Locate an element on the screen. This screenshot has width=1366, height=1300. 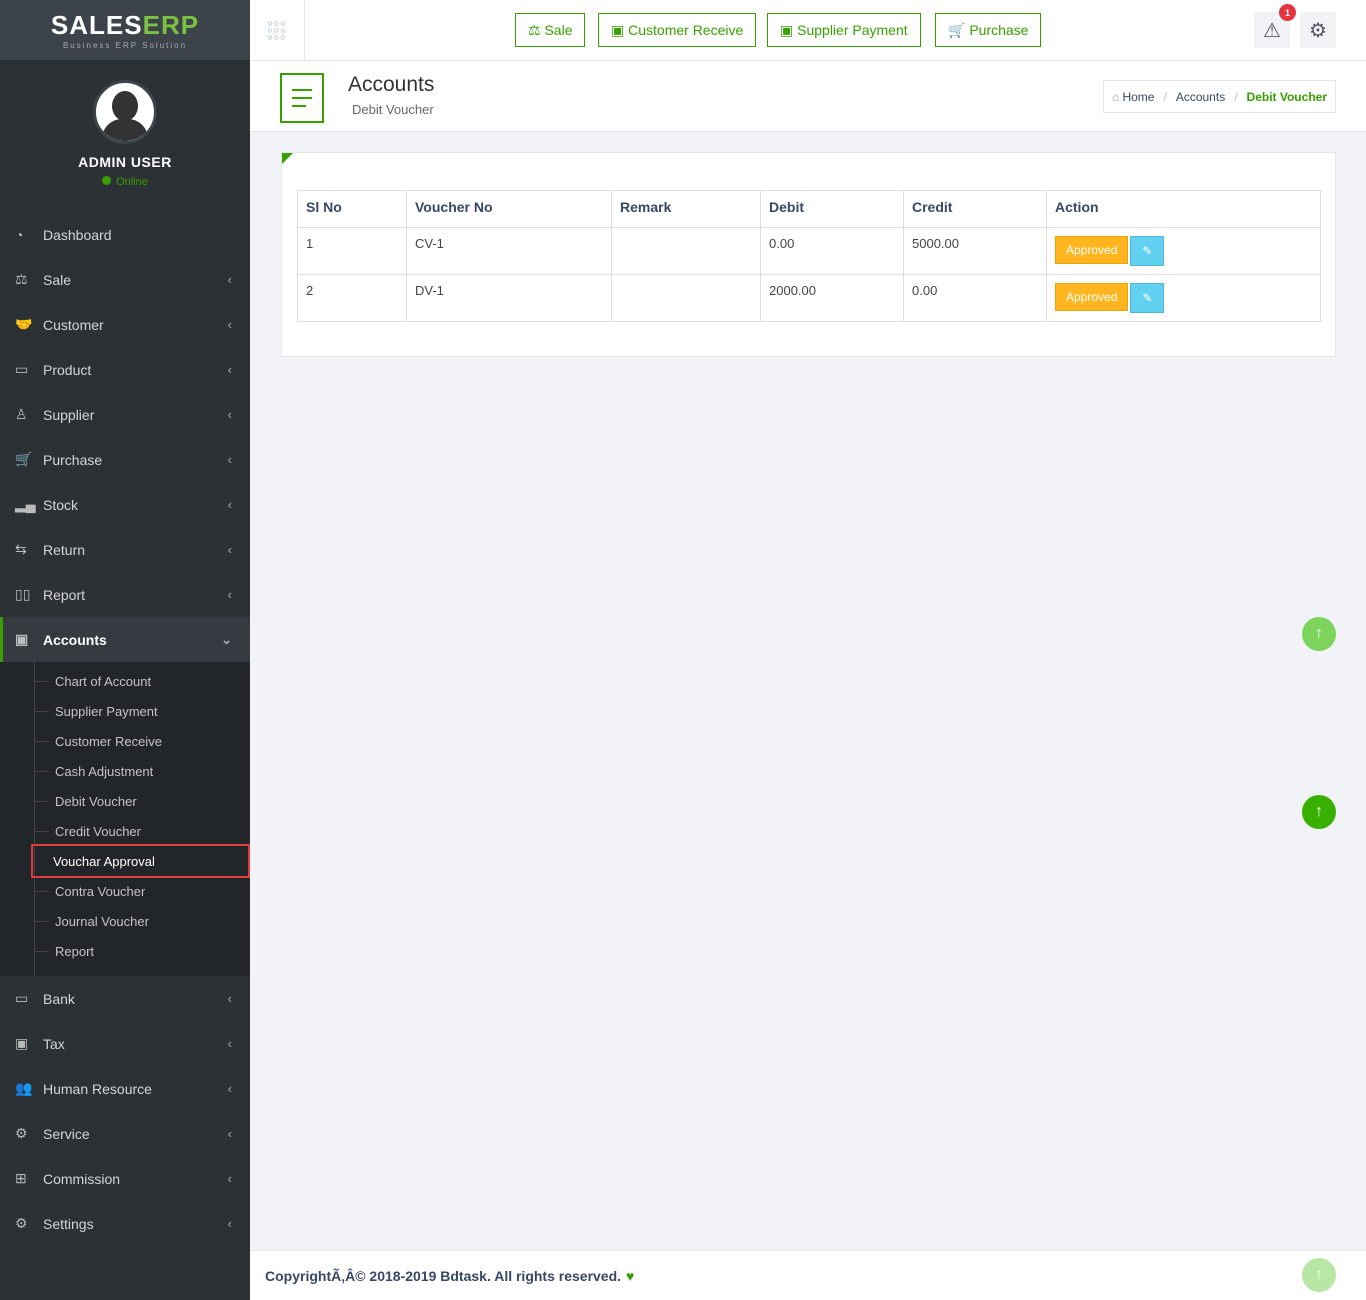
user-status: Online is located at coordinates (125, 182).